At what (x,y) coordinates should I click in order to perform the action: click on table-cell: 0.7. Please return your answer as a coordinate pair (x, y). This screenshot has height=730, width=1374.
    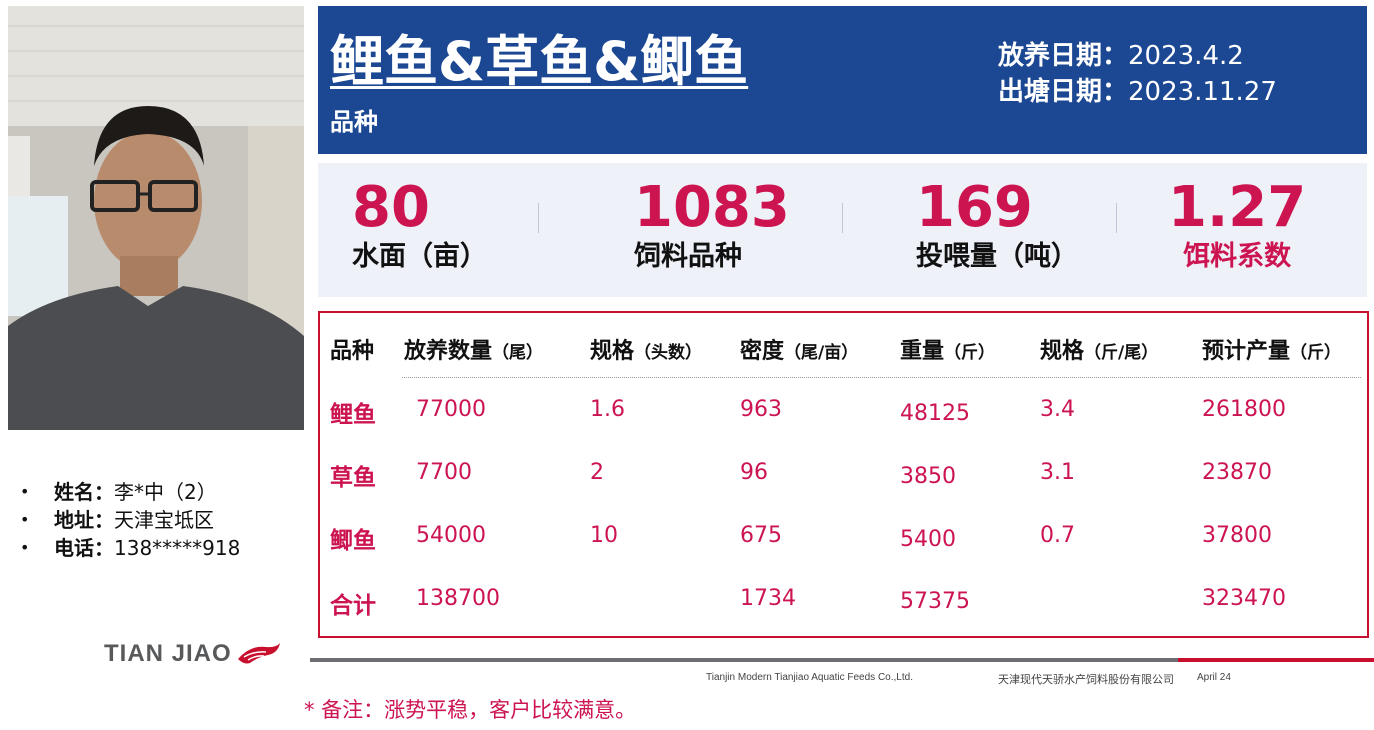
    Looking at the image, I should click on (1057, 535).